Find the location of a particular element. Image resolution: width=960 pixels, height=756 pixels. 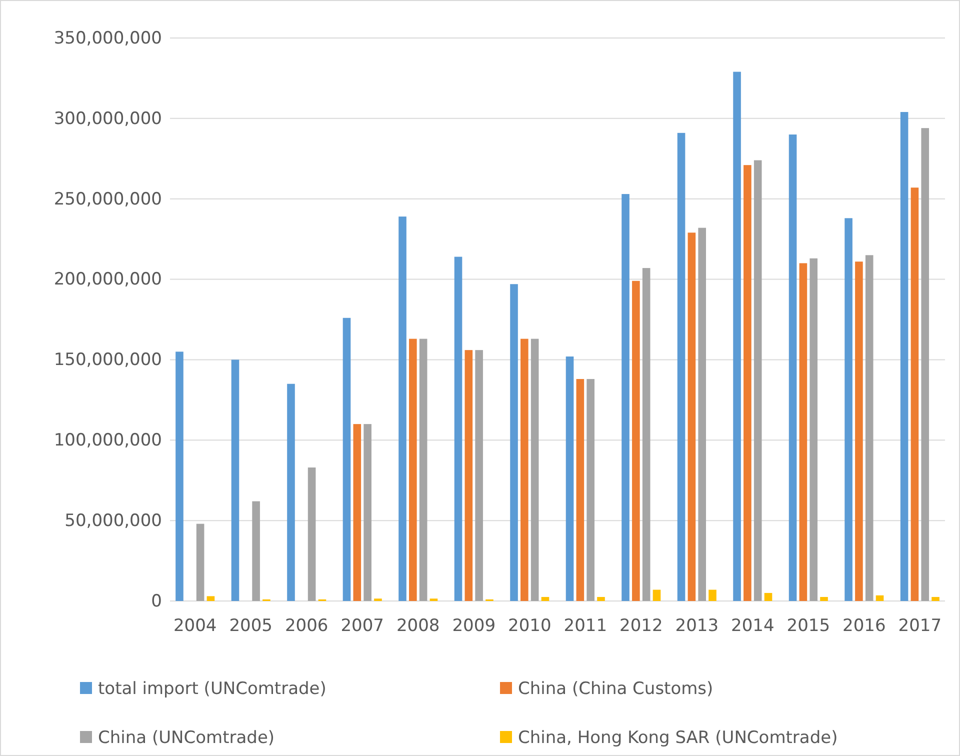

x-tick-label: 2007 is located at coordinates (362, 626).